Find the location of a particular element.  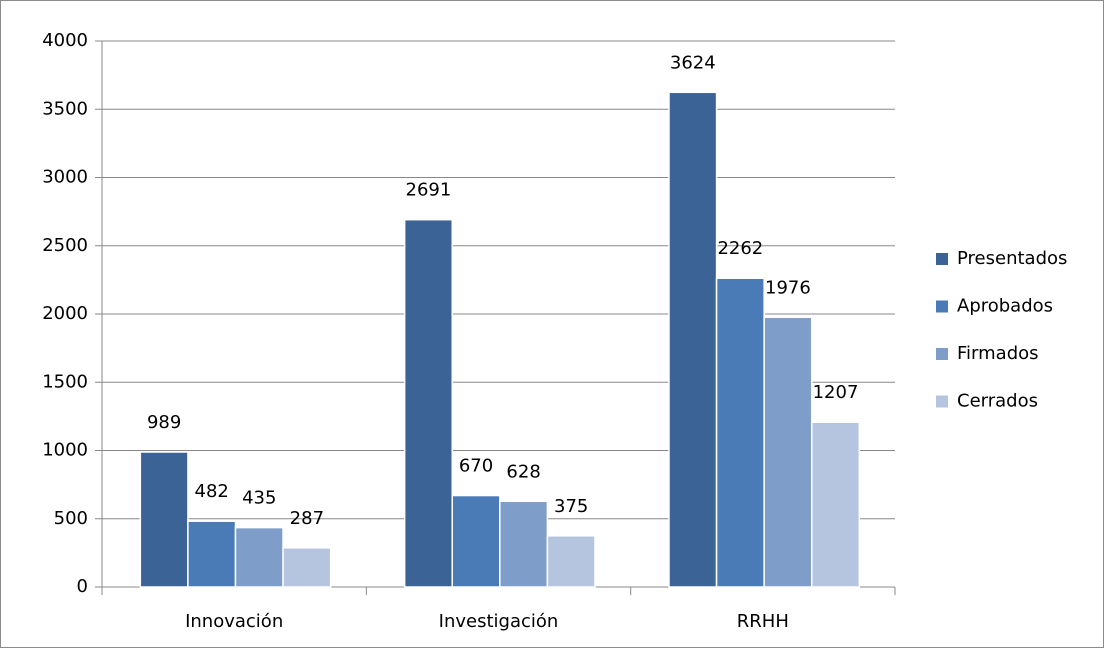

legend-label: Aprobados is located at coordinates (1005, 306).